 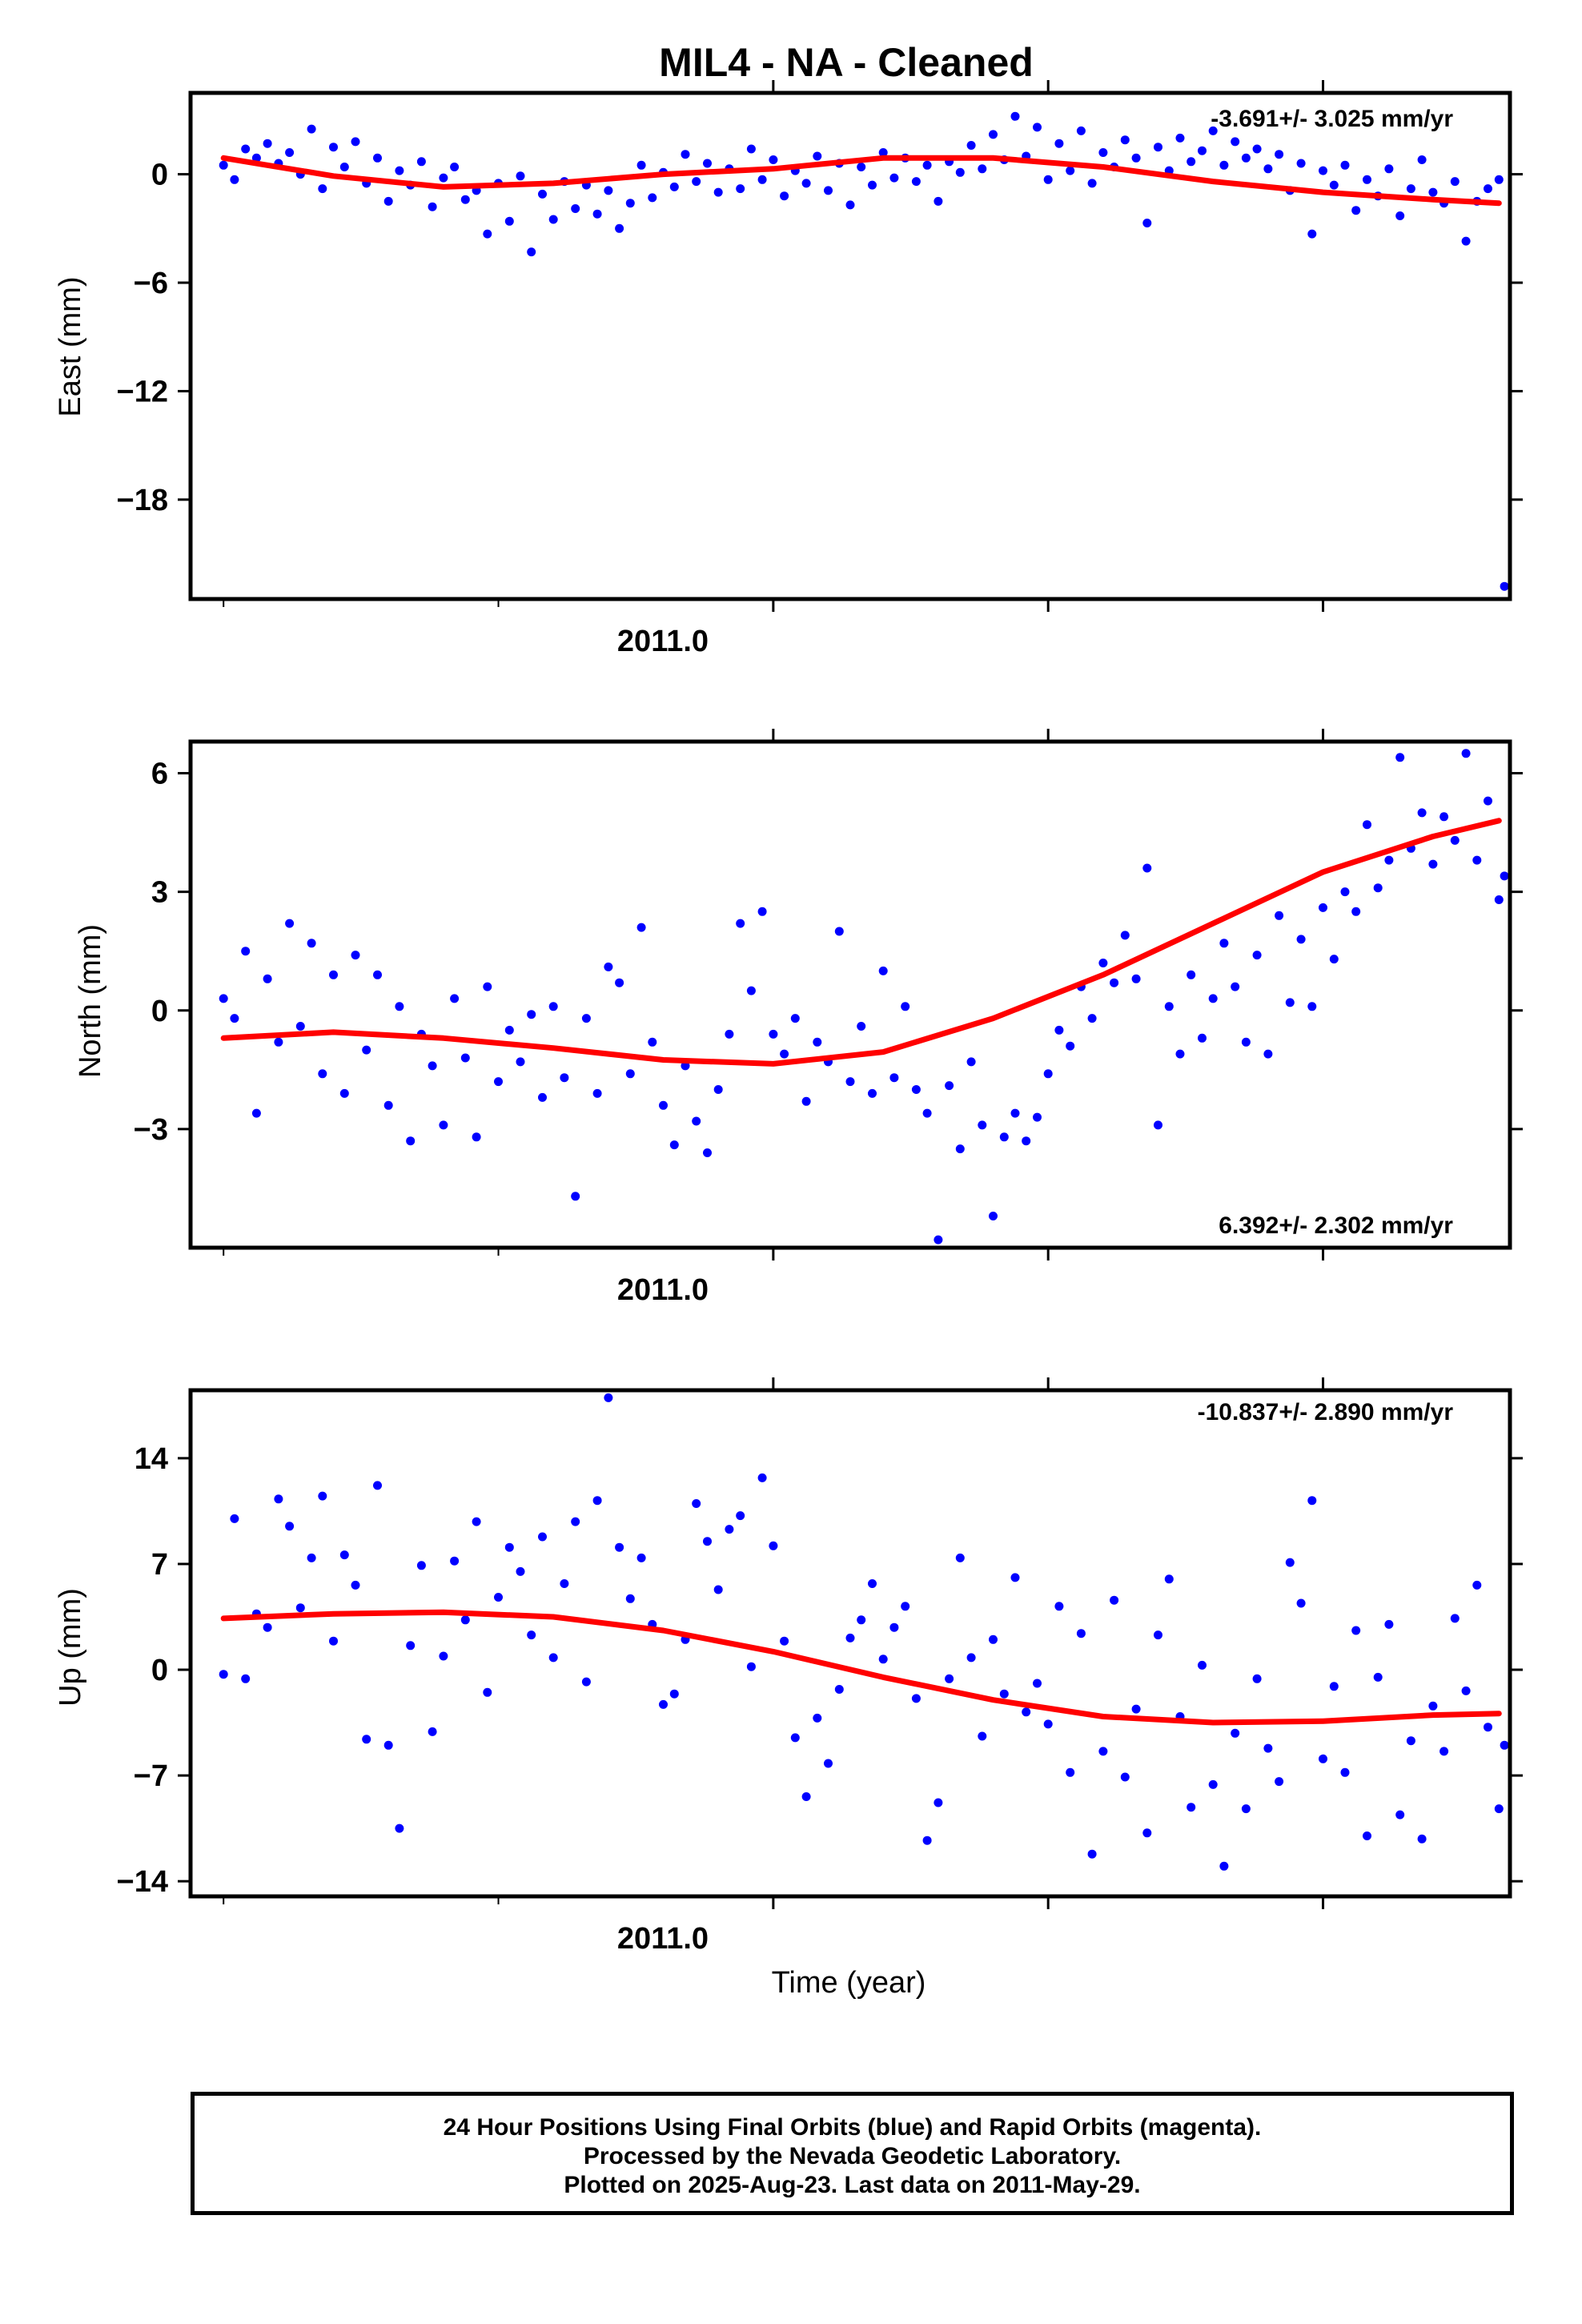 What do you see at coordinates (663, 1939) in the screenshot?
I see `up-x-tick-label: 2011.0` at bounding box center [663, 1939].